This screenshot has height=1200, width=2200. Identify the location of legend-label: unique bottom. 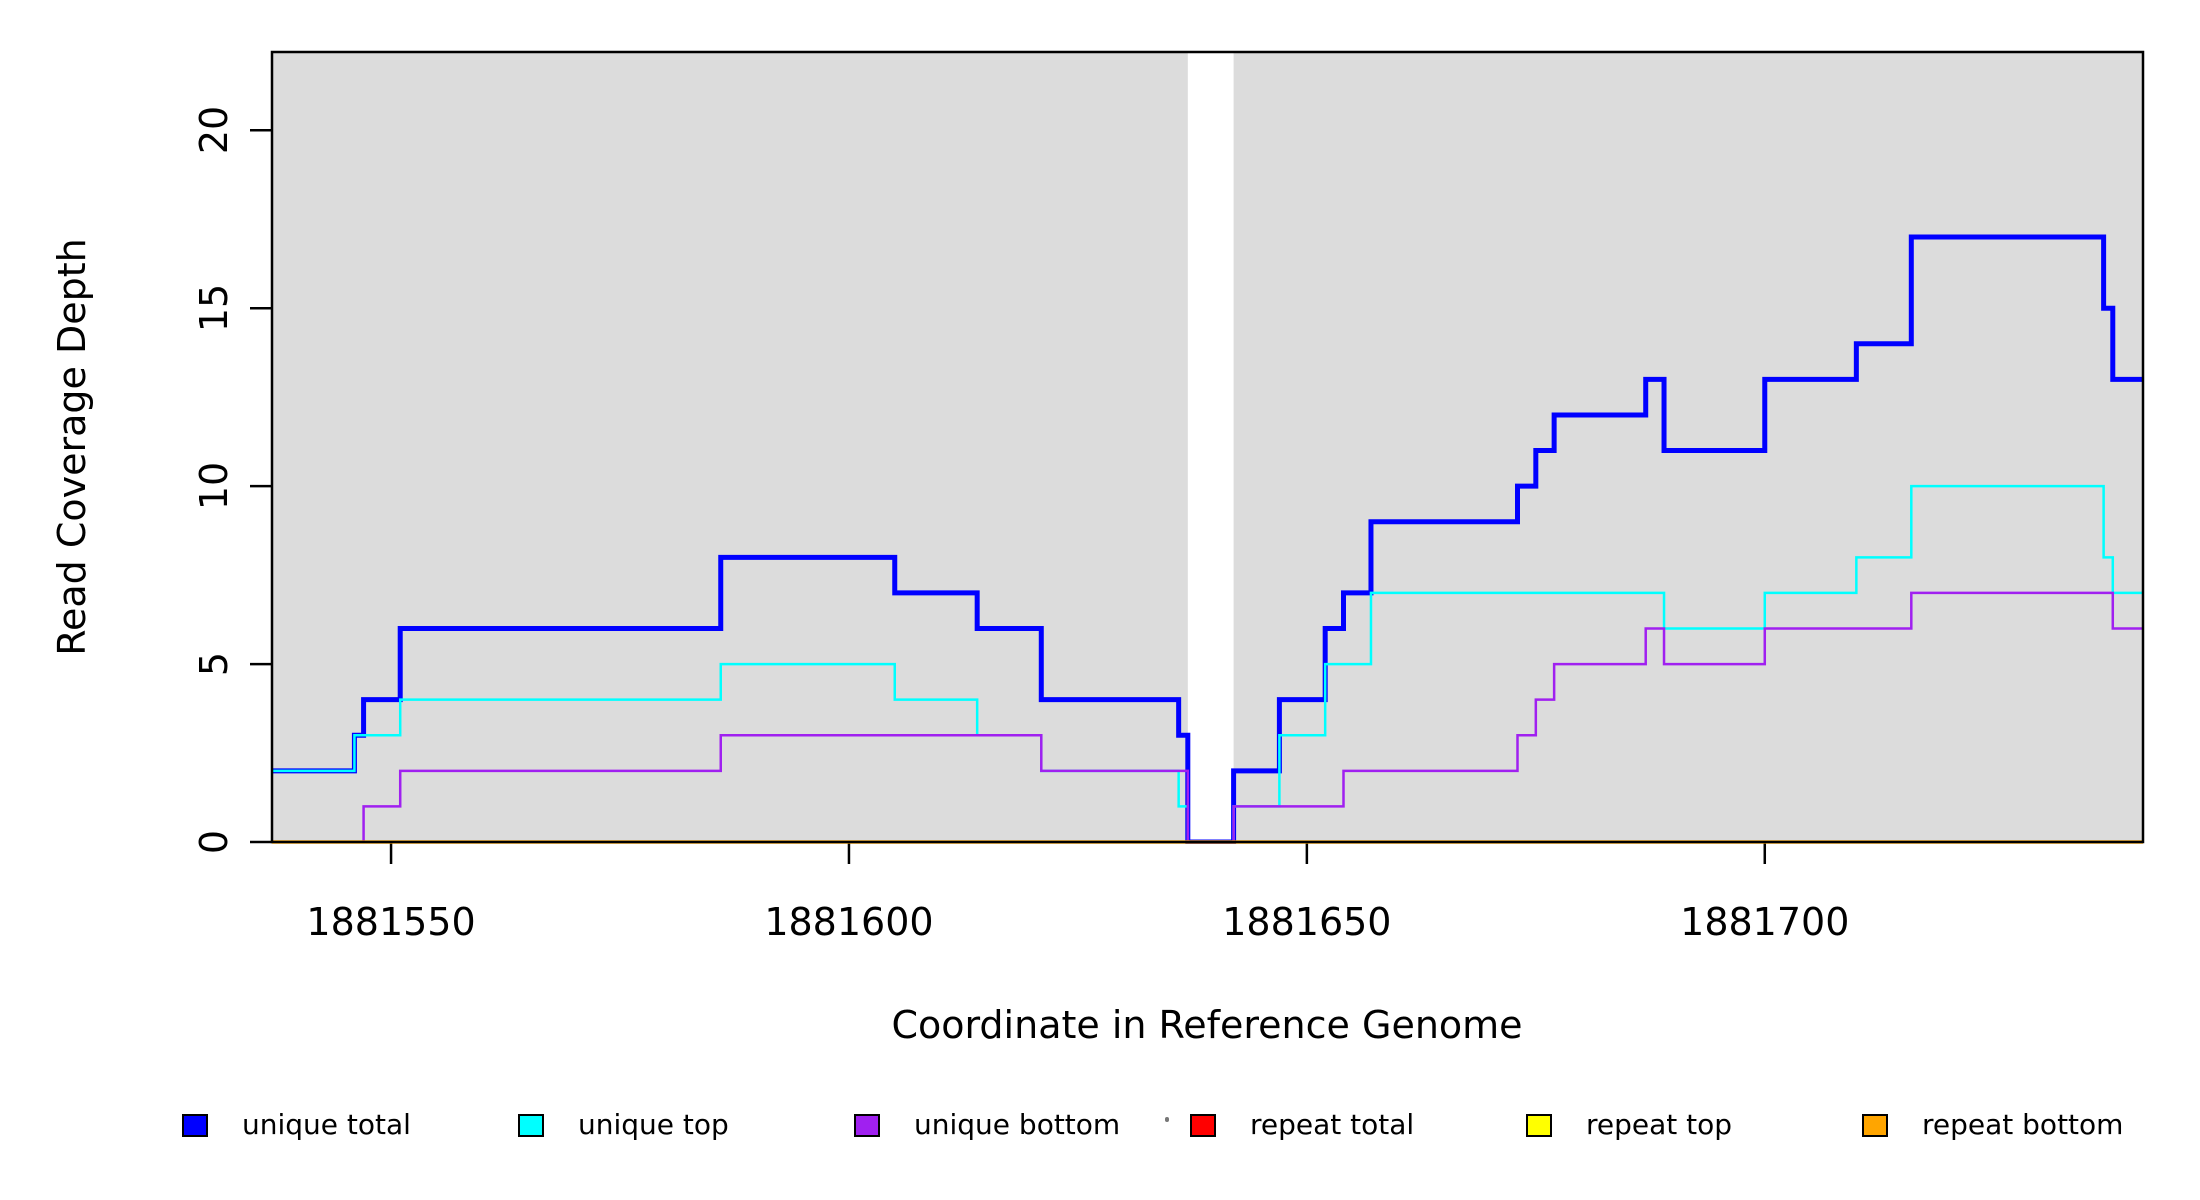
(1017, 1124).